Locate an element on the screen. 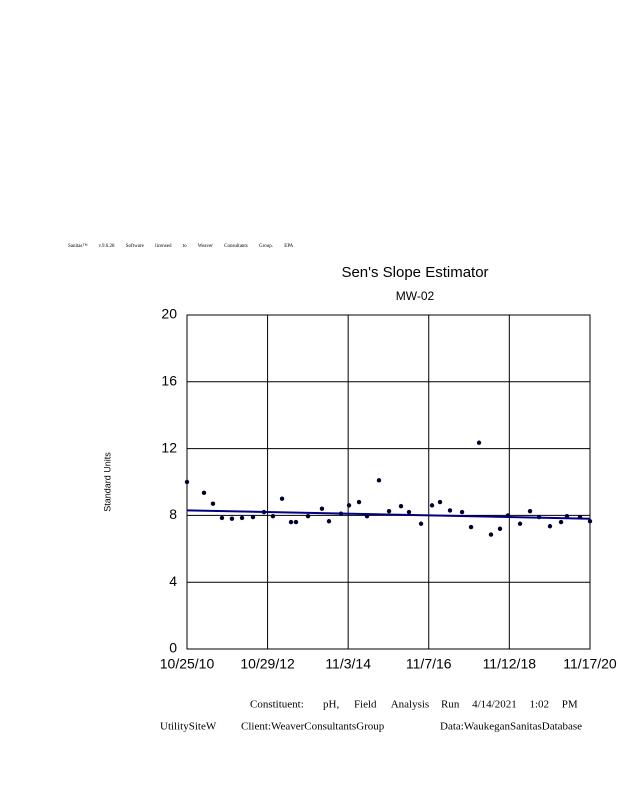  y-tick-label: 4 is located at coordinates (173, 581).